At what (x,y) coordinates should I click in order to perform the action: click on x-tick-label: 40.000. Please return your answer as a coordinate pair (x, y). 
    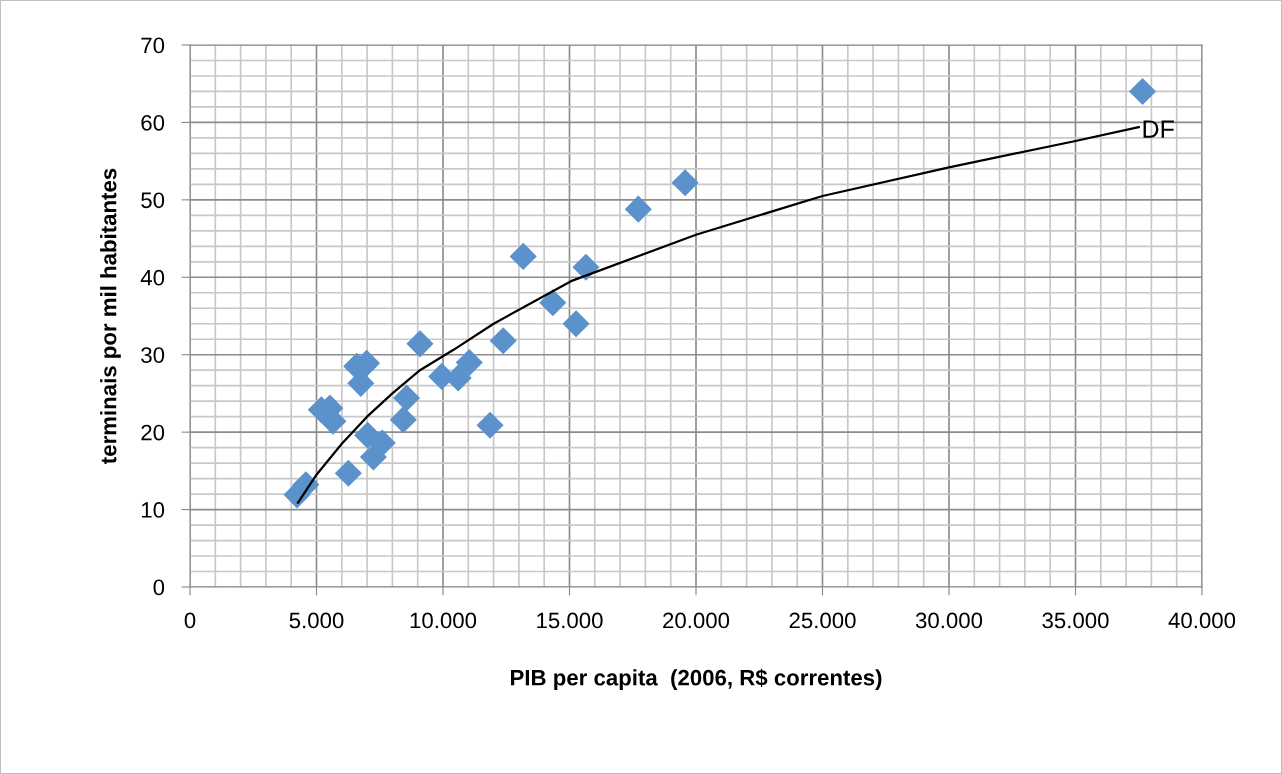
    Looking at the image, I should click on (1202, 620).